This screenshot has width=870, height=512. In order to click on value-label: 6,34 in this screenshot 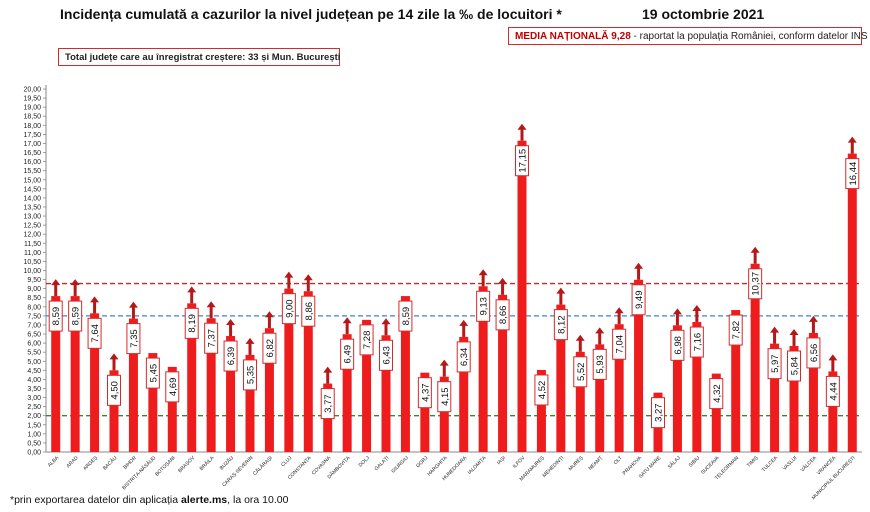, I will do `click(463, 357)`.